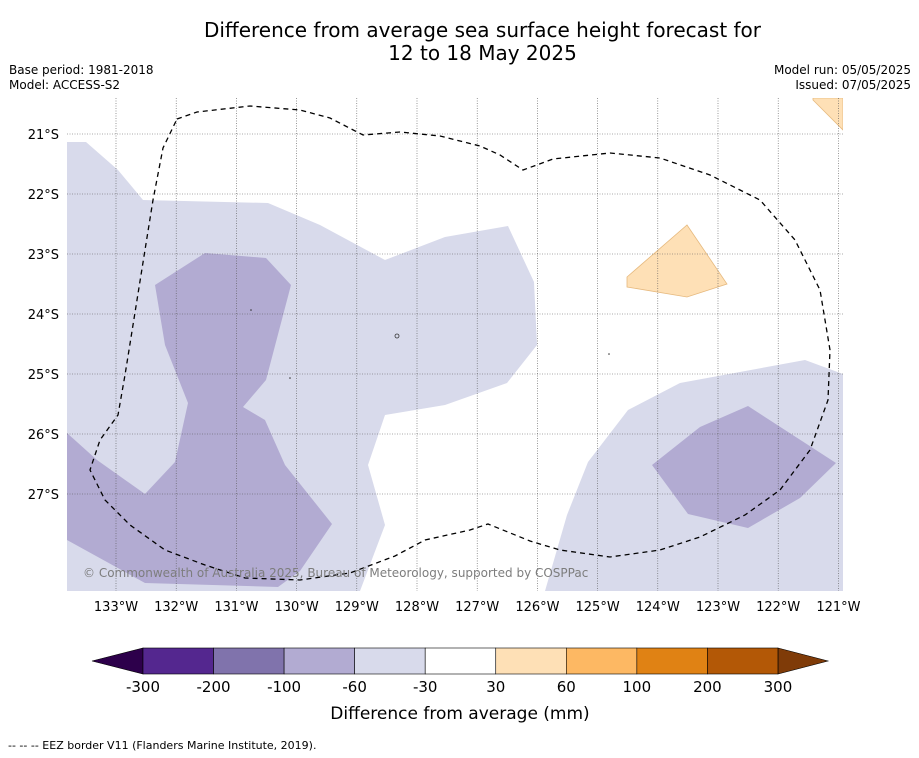 The height and width of the screenshot is (758, 919). Describe the element at coordinates (838, 607) in the screenshot. I see `longitude-label: 121°W` at that location.